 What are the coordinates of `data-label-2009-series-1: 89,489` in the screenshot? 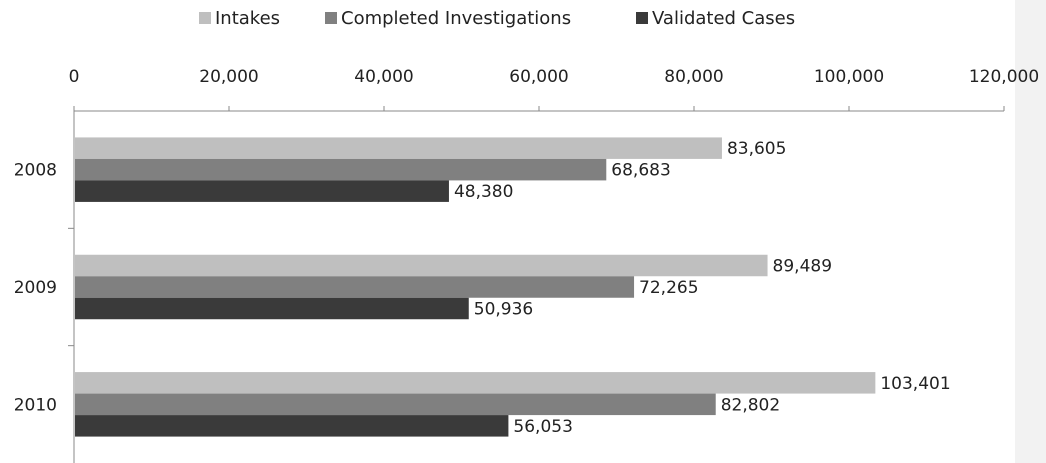 It's located at (802, 267).